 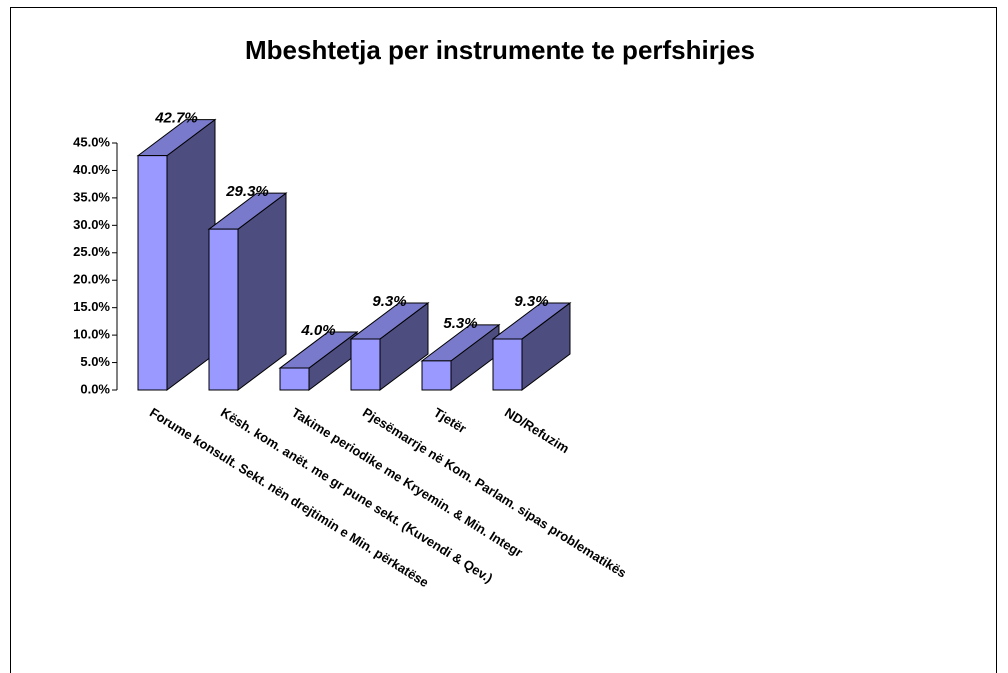 I want to click on y-tick-label: 20.0%, so click(x=91, y=279).